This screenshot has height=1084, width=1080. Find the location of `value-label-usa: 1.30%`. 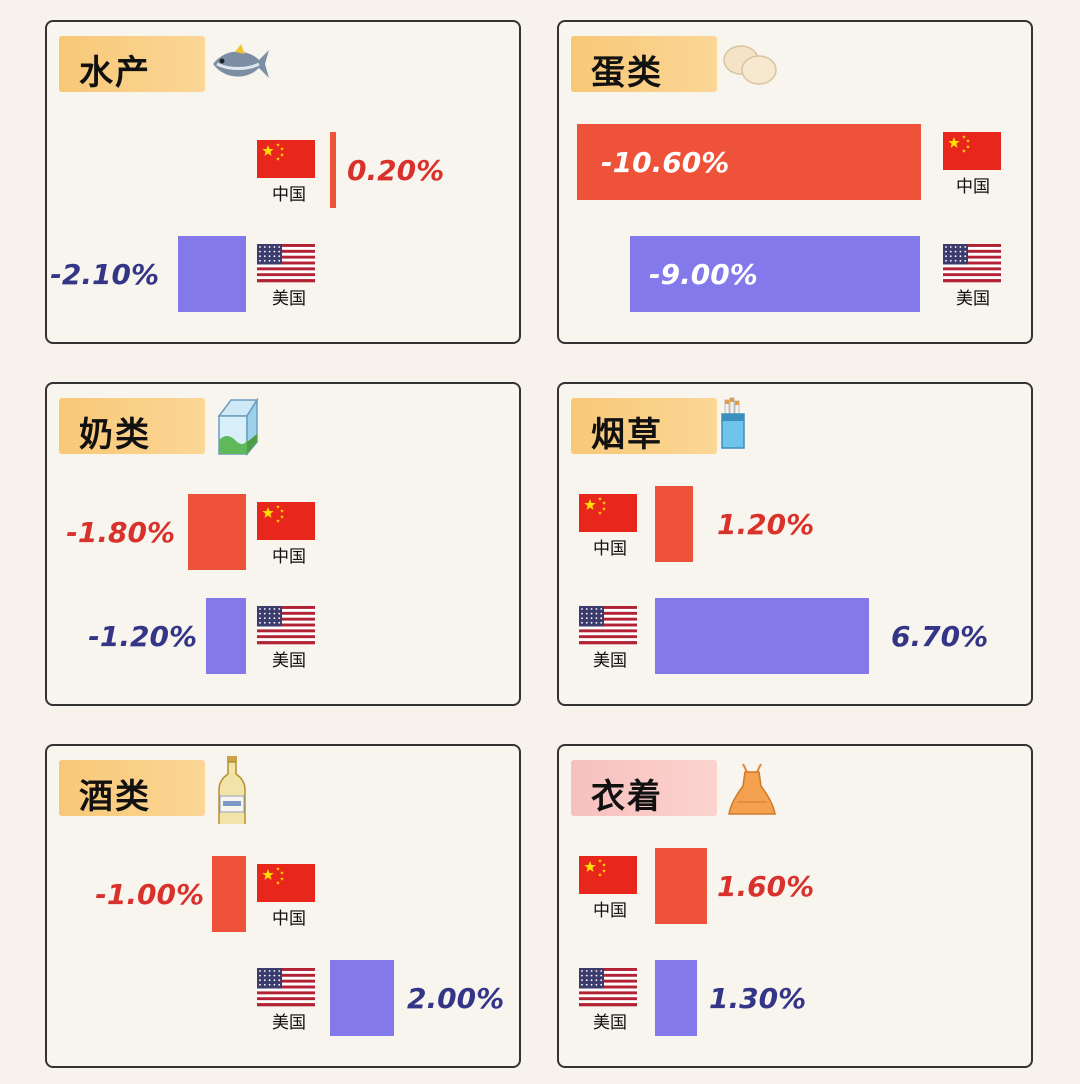

value-label-usa: 1.30% is located at coordinates (757, 998).